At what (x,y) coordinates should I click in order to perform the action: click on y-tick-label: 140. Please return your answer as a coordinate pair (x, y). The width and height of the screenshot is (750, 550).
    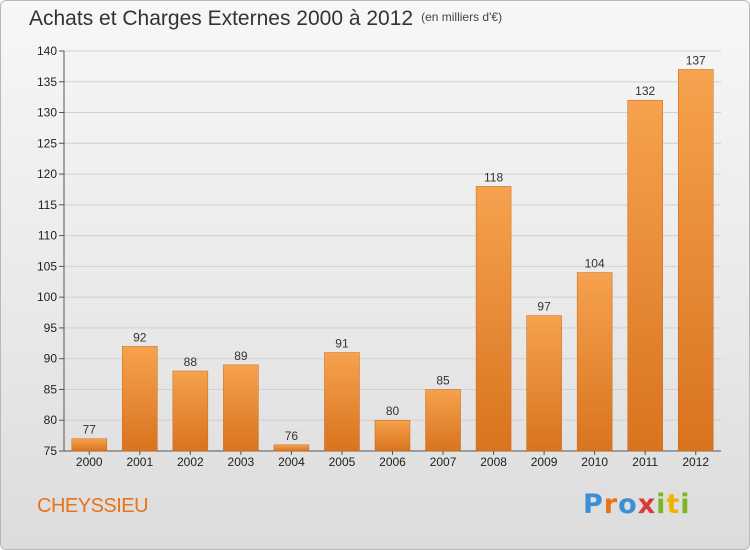
    Looking at the image, I should click on (47, 51).